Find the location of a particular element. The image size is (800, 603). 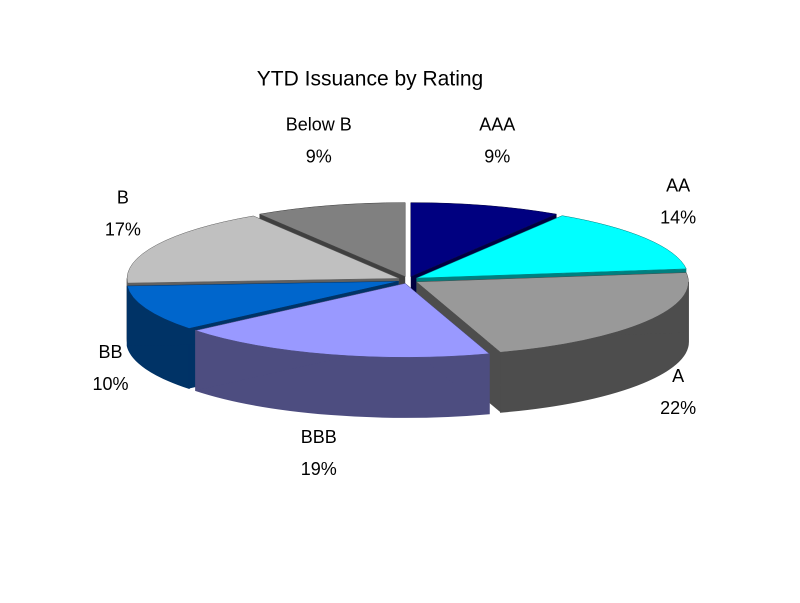

slice-value-label: 22% is located at coordinates (678, 408).